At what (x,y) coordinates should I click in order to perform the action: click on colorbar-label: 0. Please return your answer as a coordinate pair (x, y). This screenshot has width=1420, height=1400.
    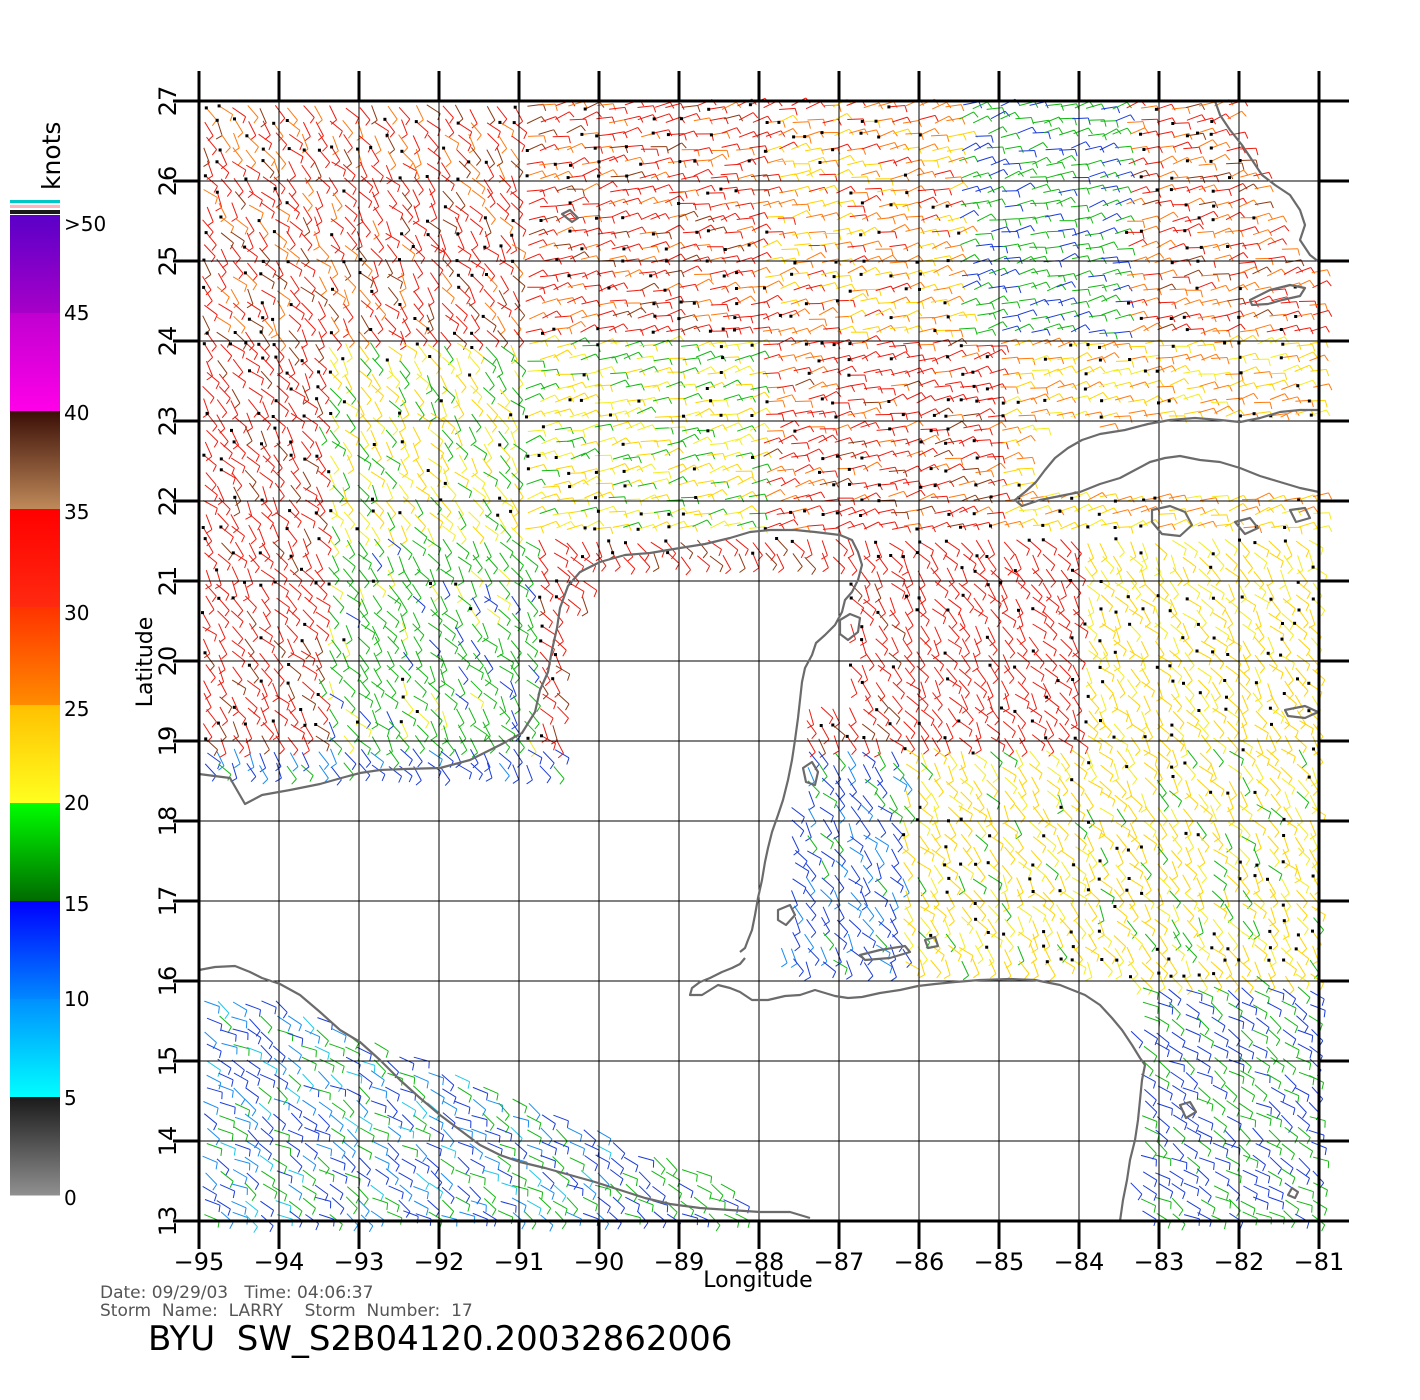
    Looking at the image, I should click on (70, 1198).